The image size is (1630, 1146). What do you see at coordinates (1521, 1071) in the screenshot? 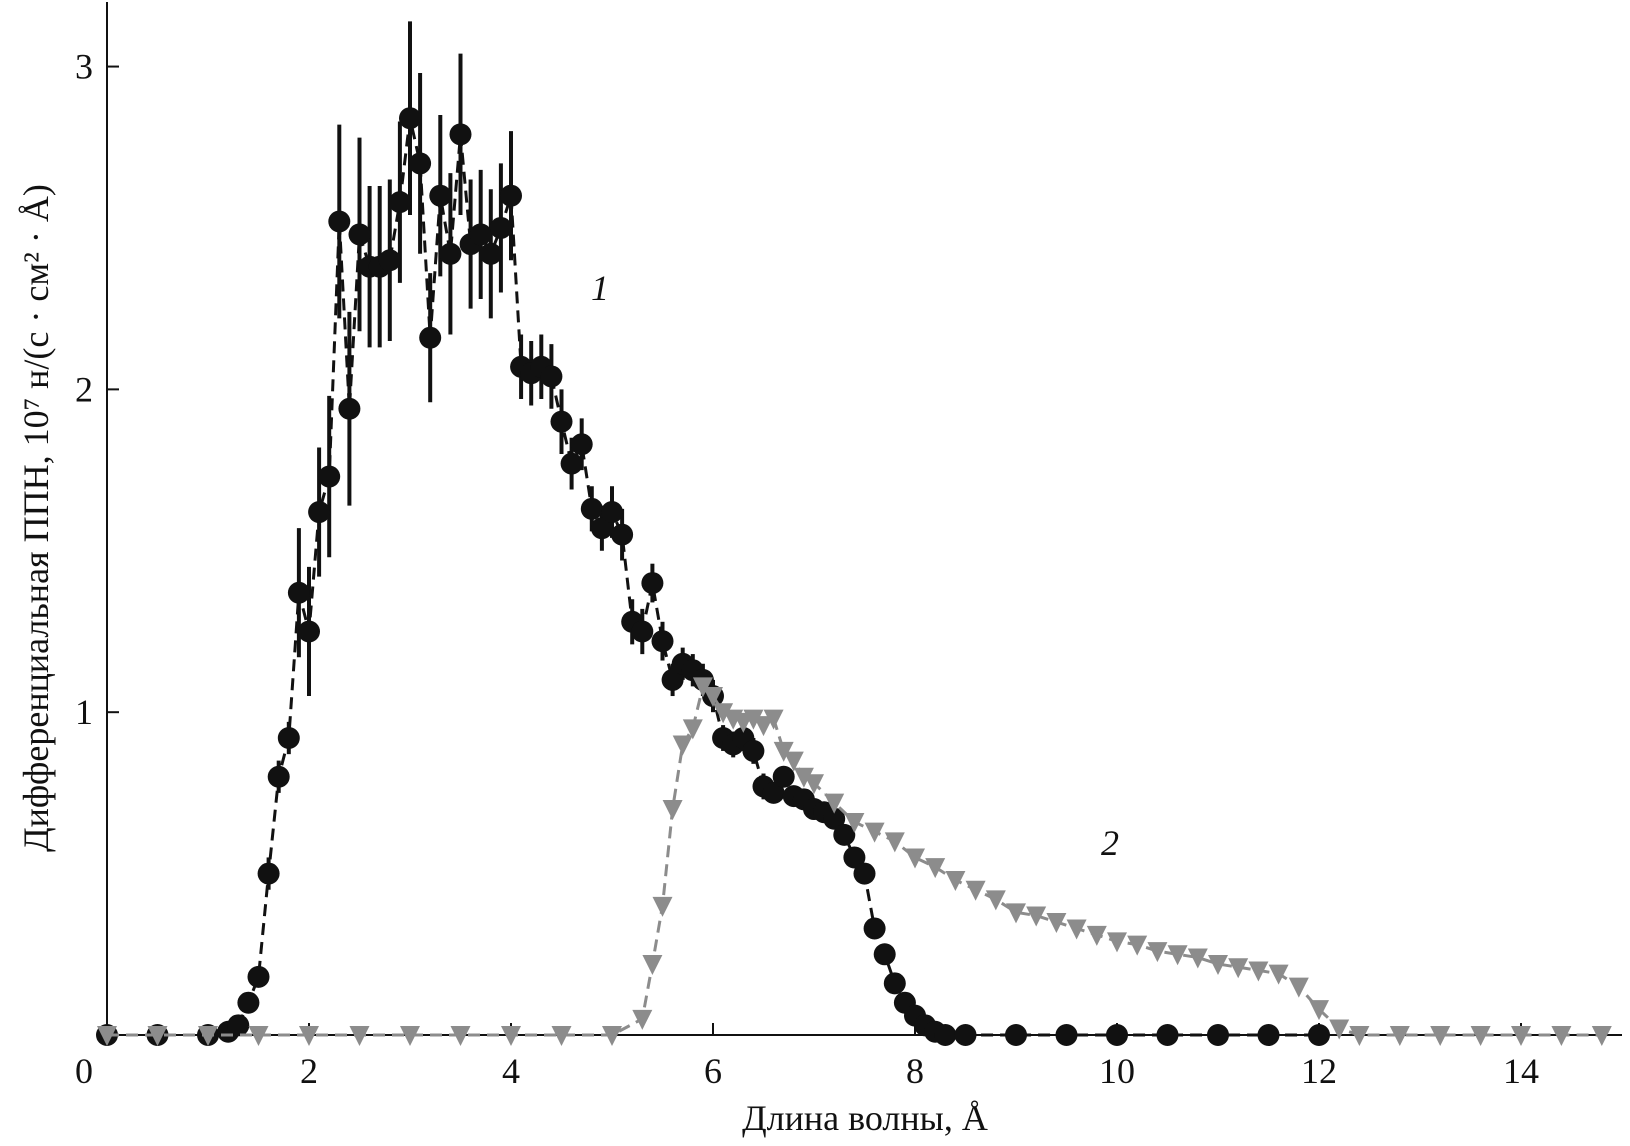
I see `x-tick-label: 14` at bounding box center [1521, 1071].